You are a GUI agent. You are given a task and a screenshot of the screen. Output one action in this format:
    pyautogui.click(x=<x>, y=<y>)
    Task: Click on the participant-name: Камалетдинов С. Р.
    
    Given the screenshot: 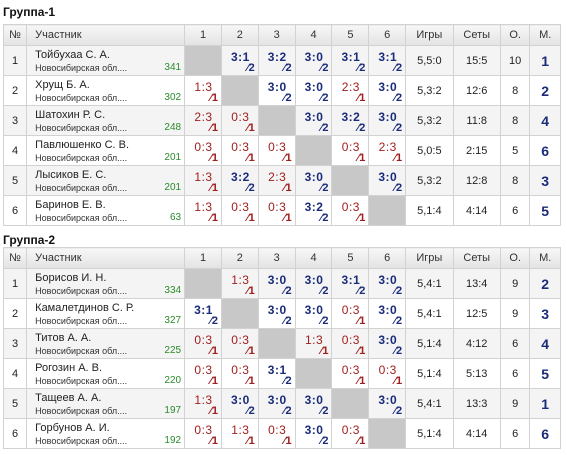 What is the action you would take?
    pyautogui.click(x=85, y=307)
    